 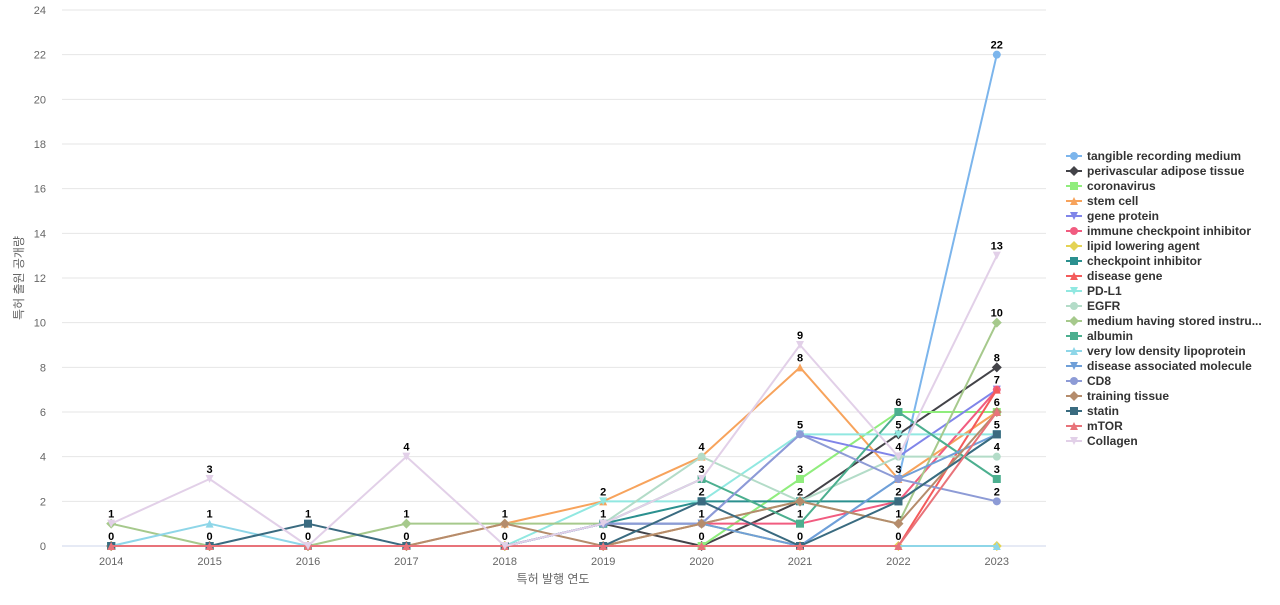 What do you see at coordinates (1155, 171) in the screenshot?
I see `legend-item: perivascular adipose tissue` at bounding box center [1155, 171].